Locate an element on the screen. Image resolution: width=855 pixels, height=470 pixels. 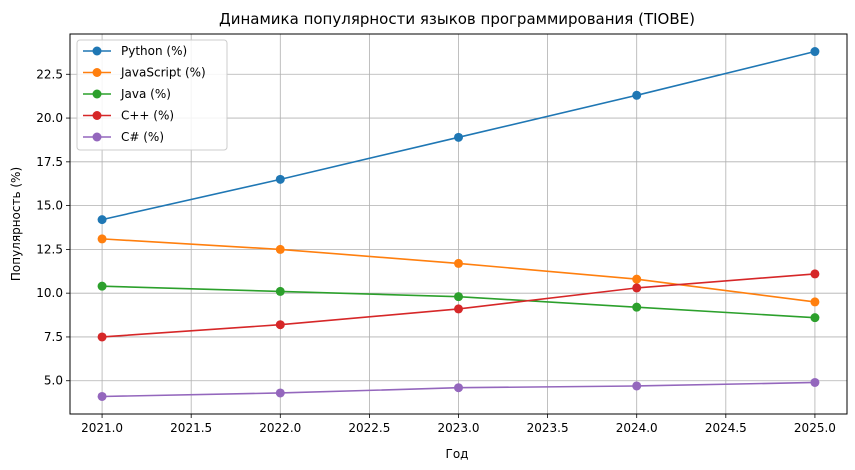
y-tick-label: 10.0 is located at coordinates (49, 293).